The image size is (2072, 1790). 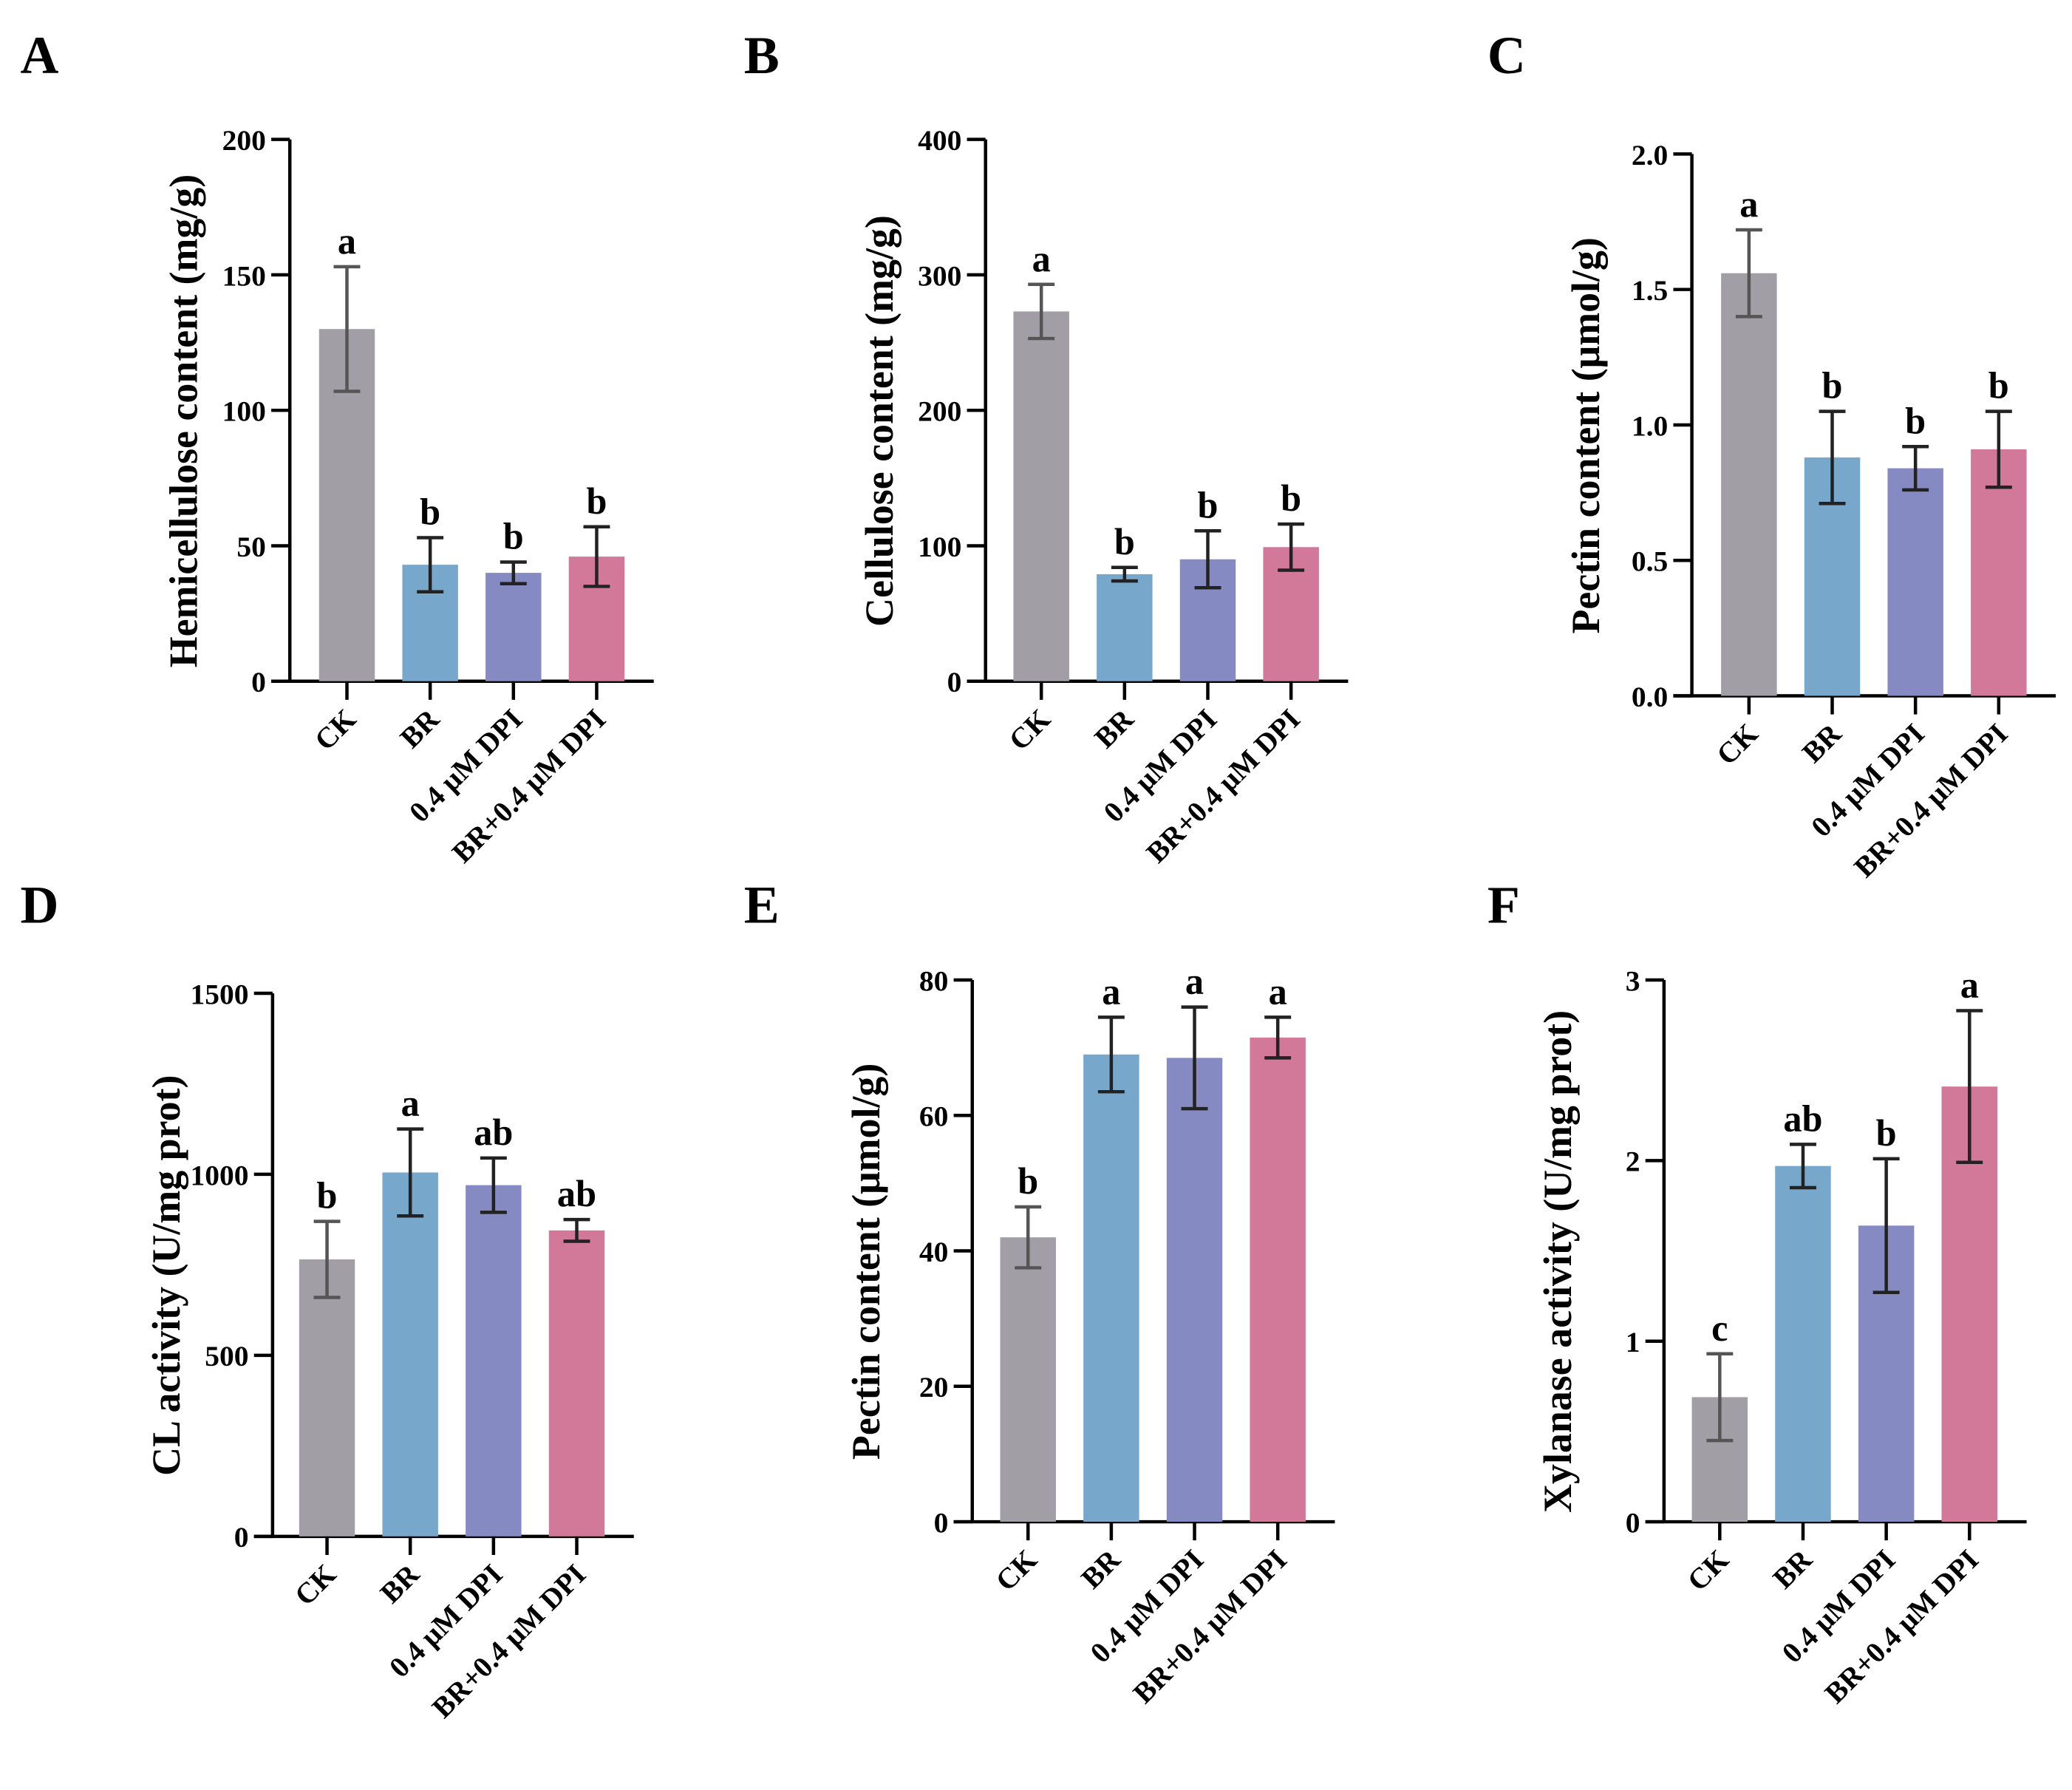 I want to click on y-tick-label: 0.5, so click(x=1650, y=561).